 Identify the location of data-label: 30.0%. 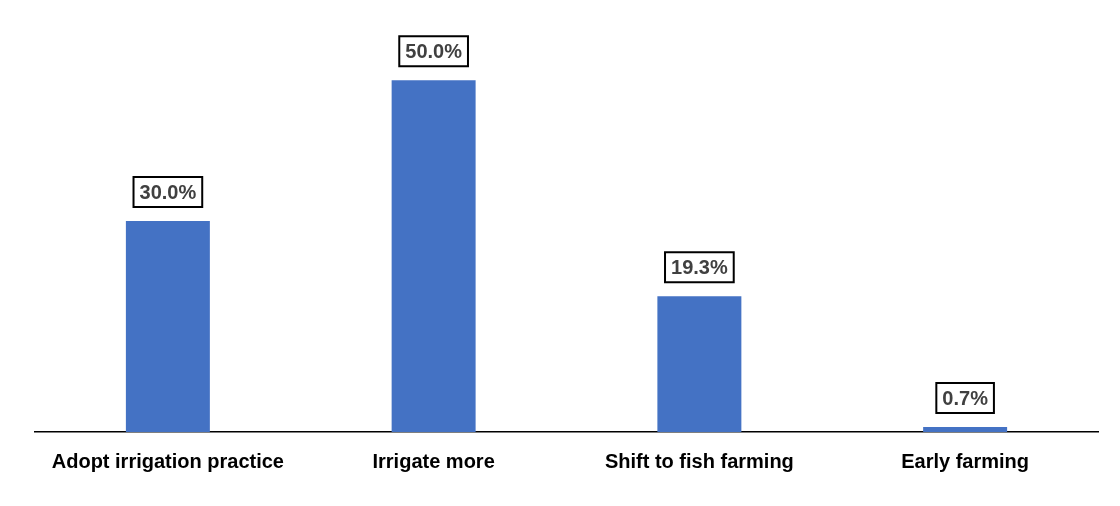
(168, 191).